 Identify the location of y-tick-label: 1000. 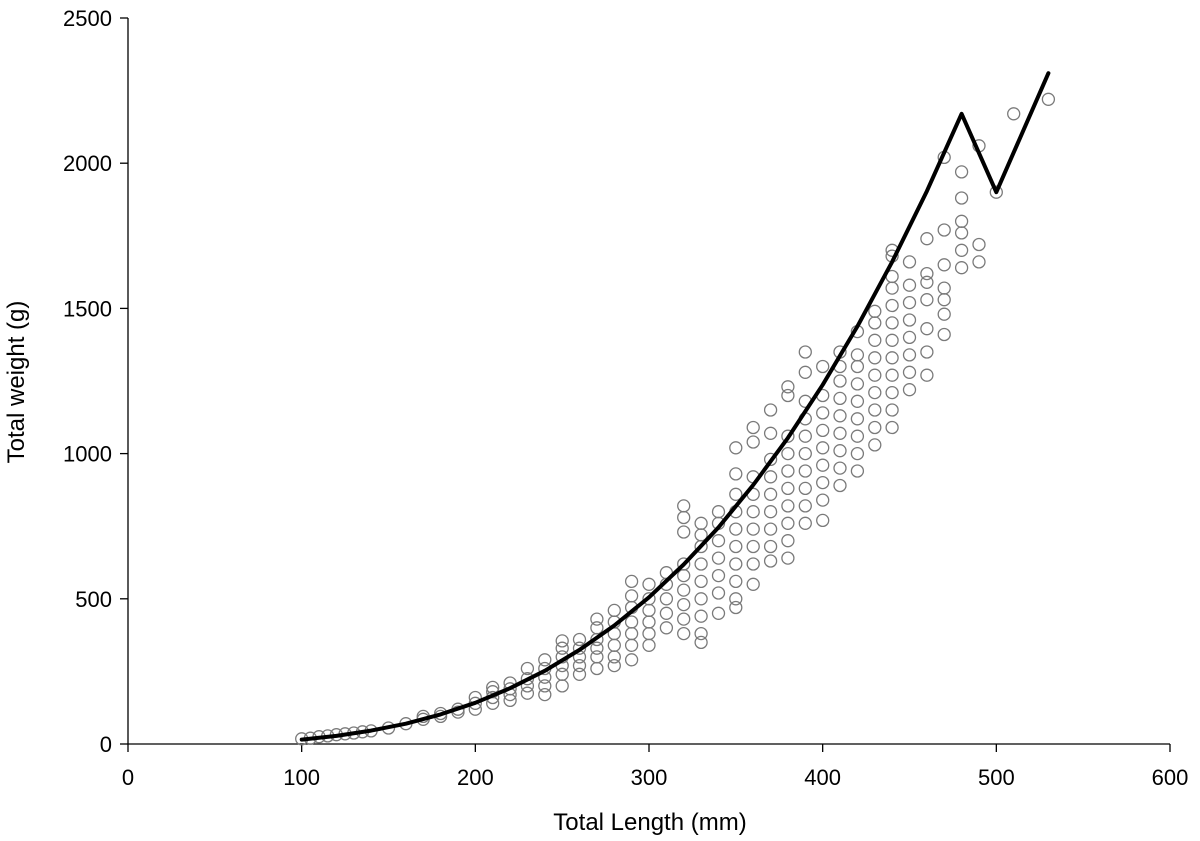
(87, 454).